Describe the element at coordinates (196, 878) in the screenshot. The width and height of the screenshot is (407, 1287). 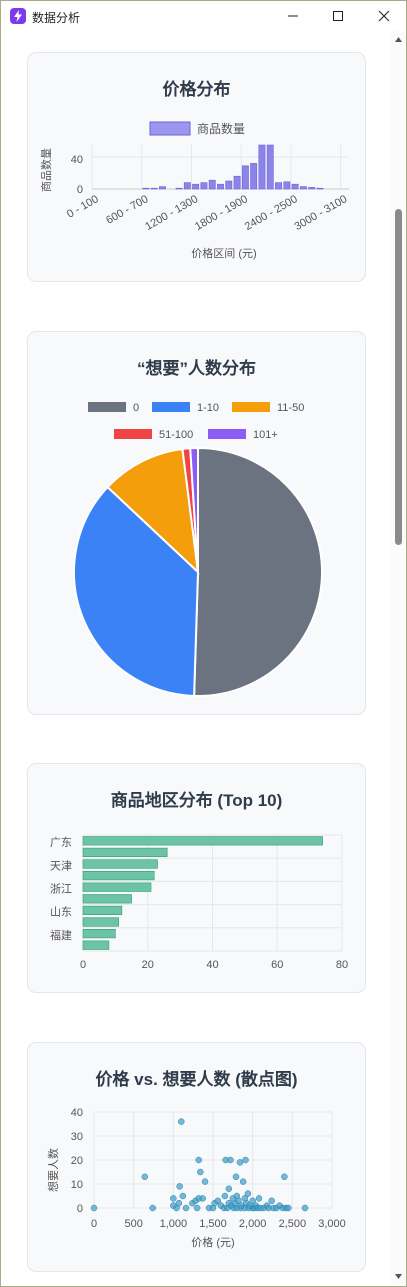
I see `region-distribution-card: 商品地区分布 (Top 10) 0 20 40 60 80 广东 天津 浙江 山东 福建` at that location.